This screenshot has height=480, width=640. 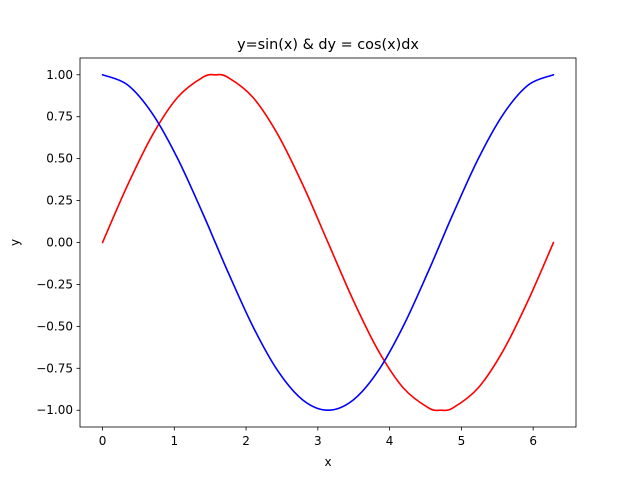 I want to click on y-tick-label: 0.00, so click(x=59, y=243).